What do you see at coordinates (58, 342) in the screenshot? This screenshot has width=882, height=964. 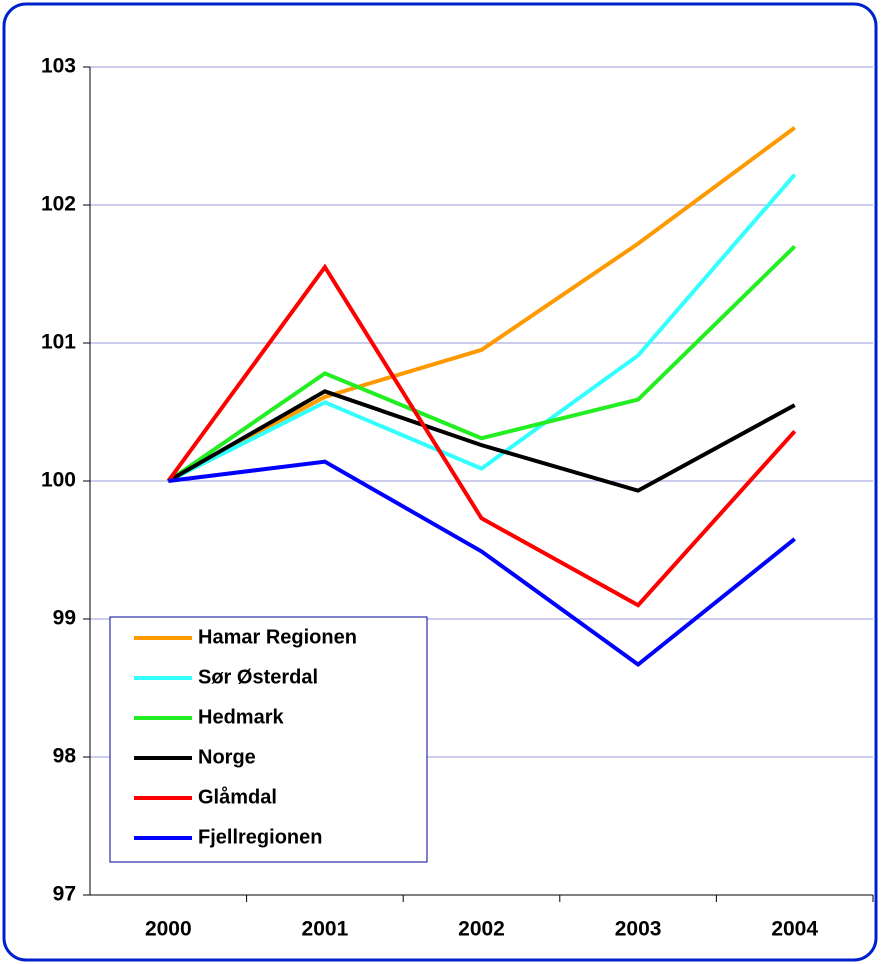 I see `y-tick-label: 101` at bounding box center [58, 342].